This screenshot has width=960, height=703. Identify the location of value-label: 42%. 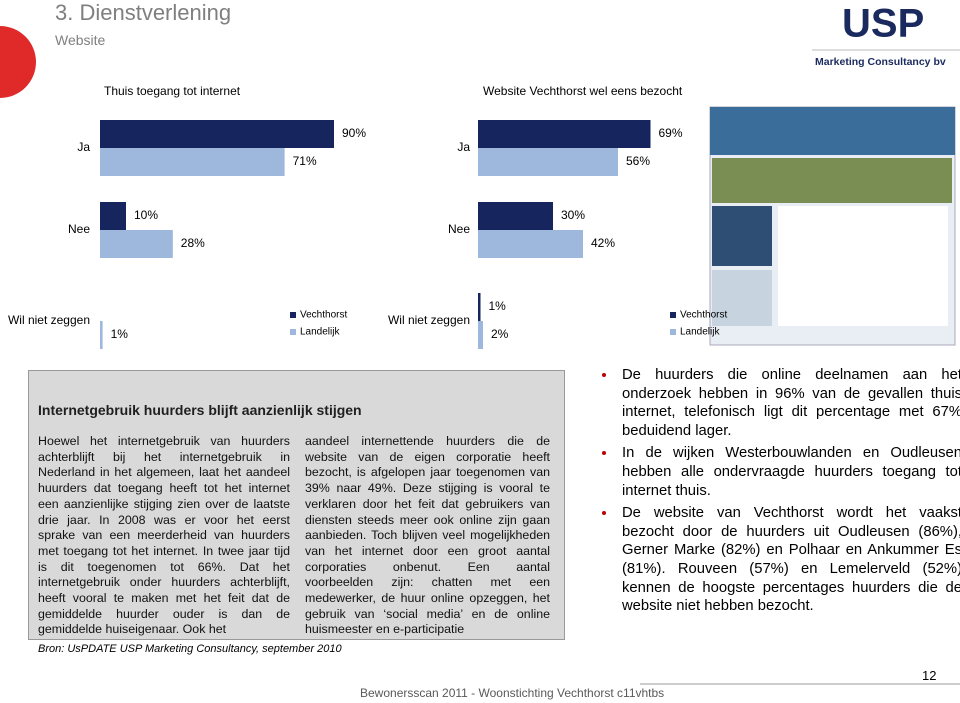
(603, 243).